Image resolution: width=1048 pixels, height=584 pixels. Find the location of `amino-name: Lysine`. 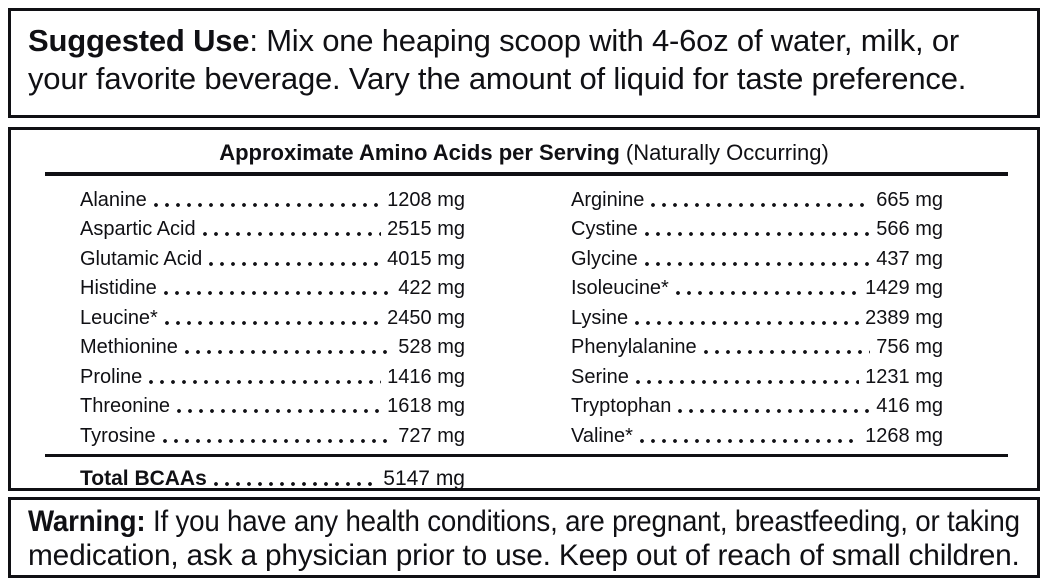

amino-name: Lysine is located at coordinates (600, 317).